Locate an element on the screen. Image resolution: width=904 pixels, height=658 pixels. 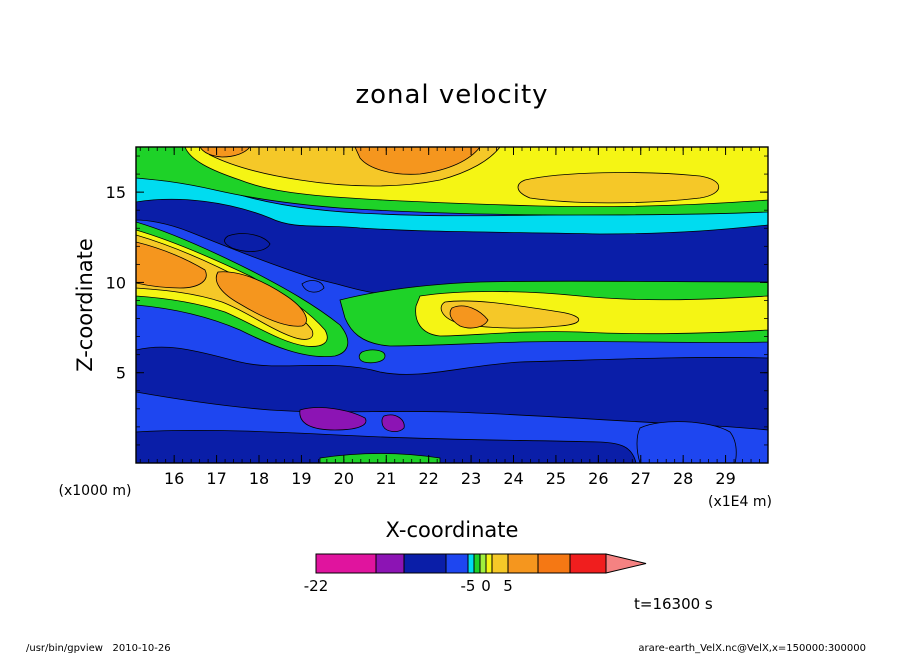
x-axis-title: X-coordinate is located at coordinates (452, 530).